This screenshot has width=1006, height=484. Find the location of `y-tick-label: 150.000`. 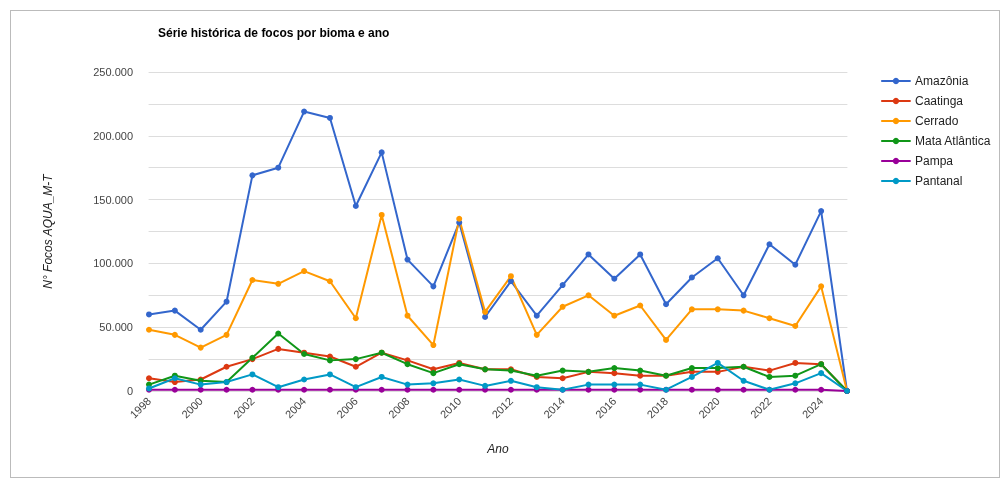

y-tick-label: 150.000 is located at coordinates (113, 199).